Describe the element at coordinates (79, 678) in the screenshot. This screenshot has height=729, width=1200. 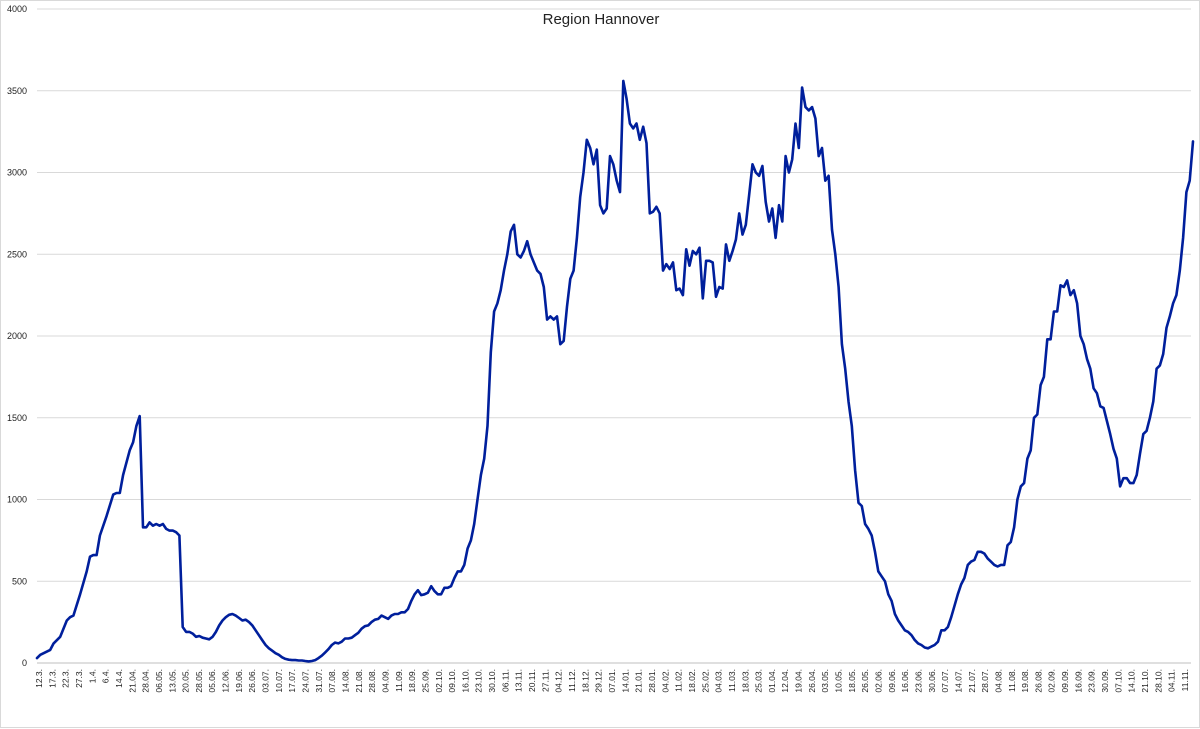
I see `x-tick-label: 27.3.` at that location.